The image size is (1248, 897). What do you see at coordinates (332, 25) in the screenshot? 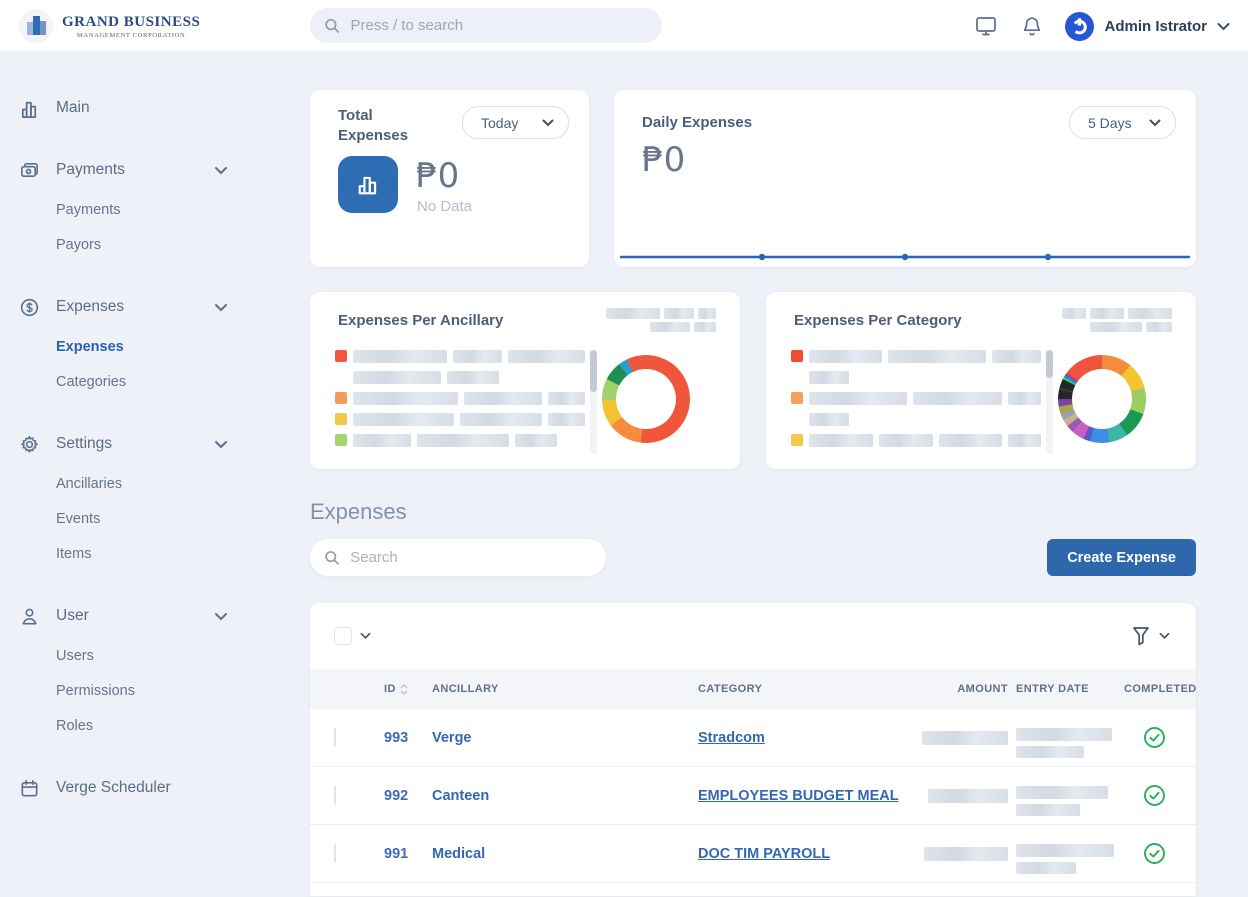
I see `search-icon` at bounding box center [332, 25].